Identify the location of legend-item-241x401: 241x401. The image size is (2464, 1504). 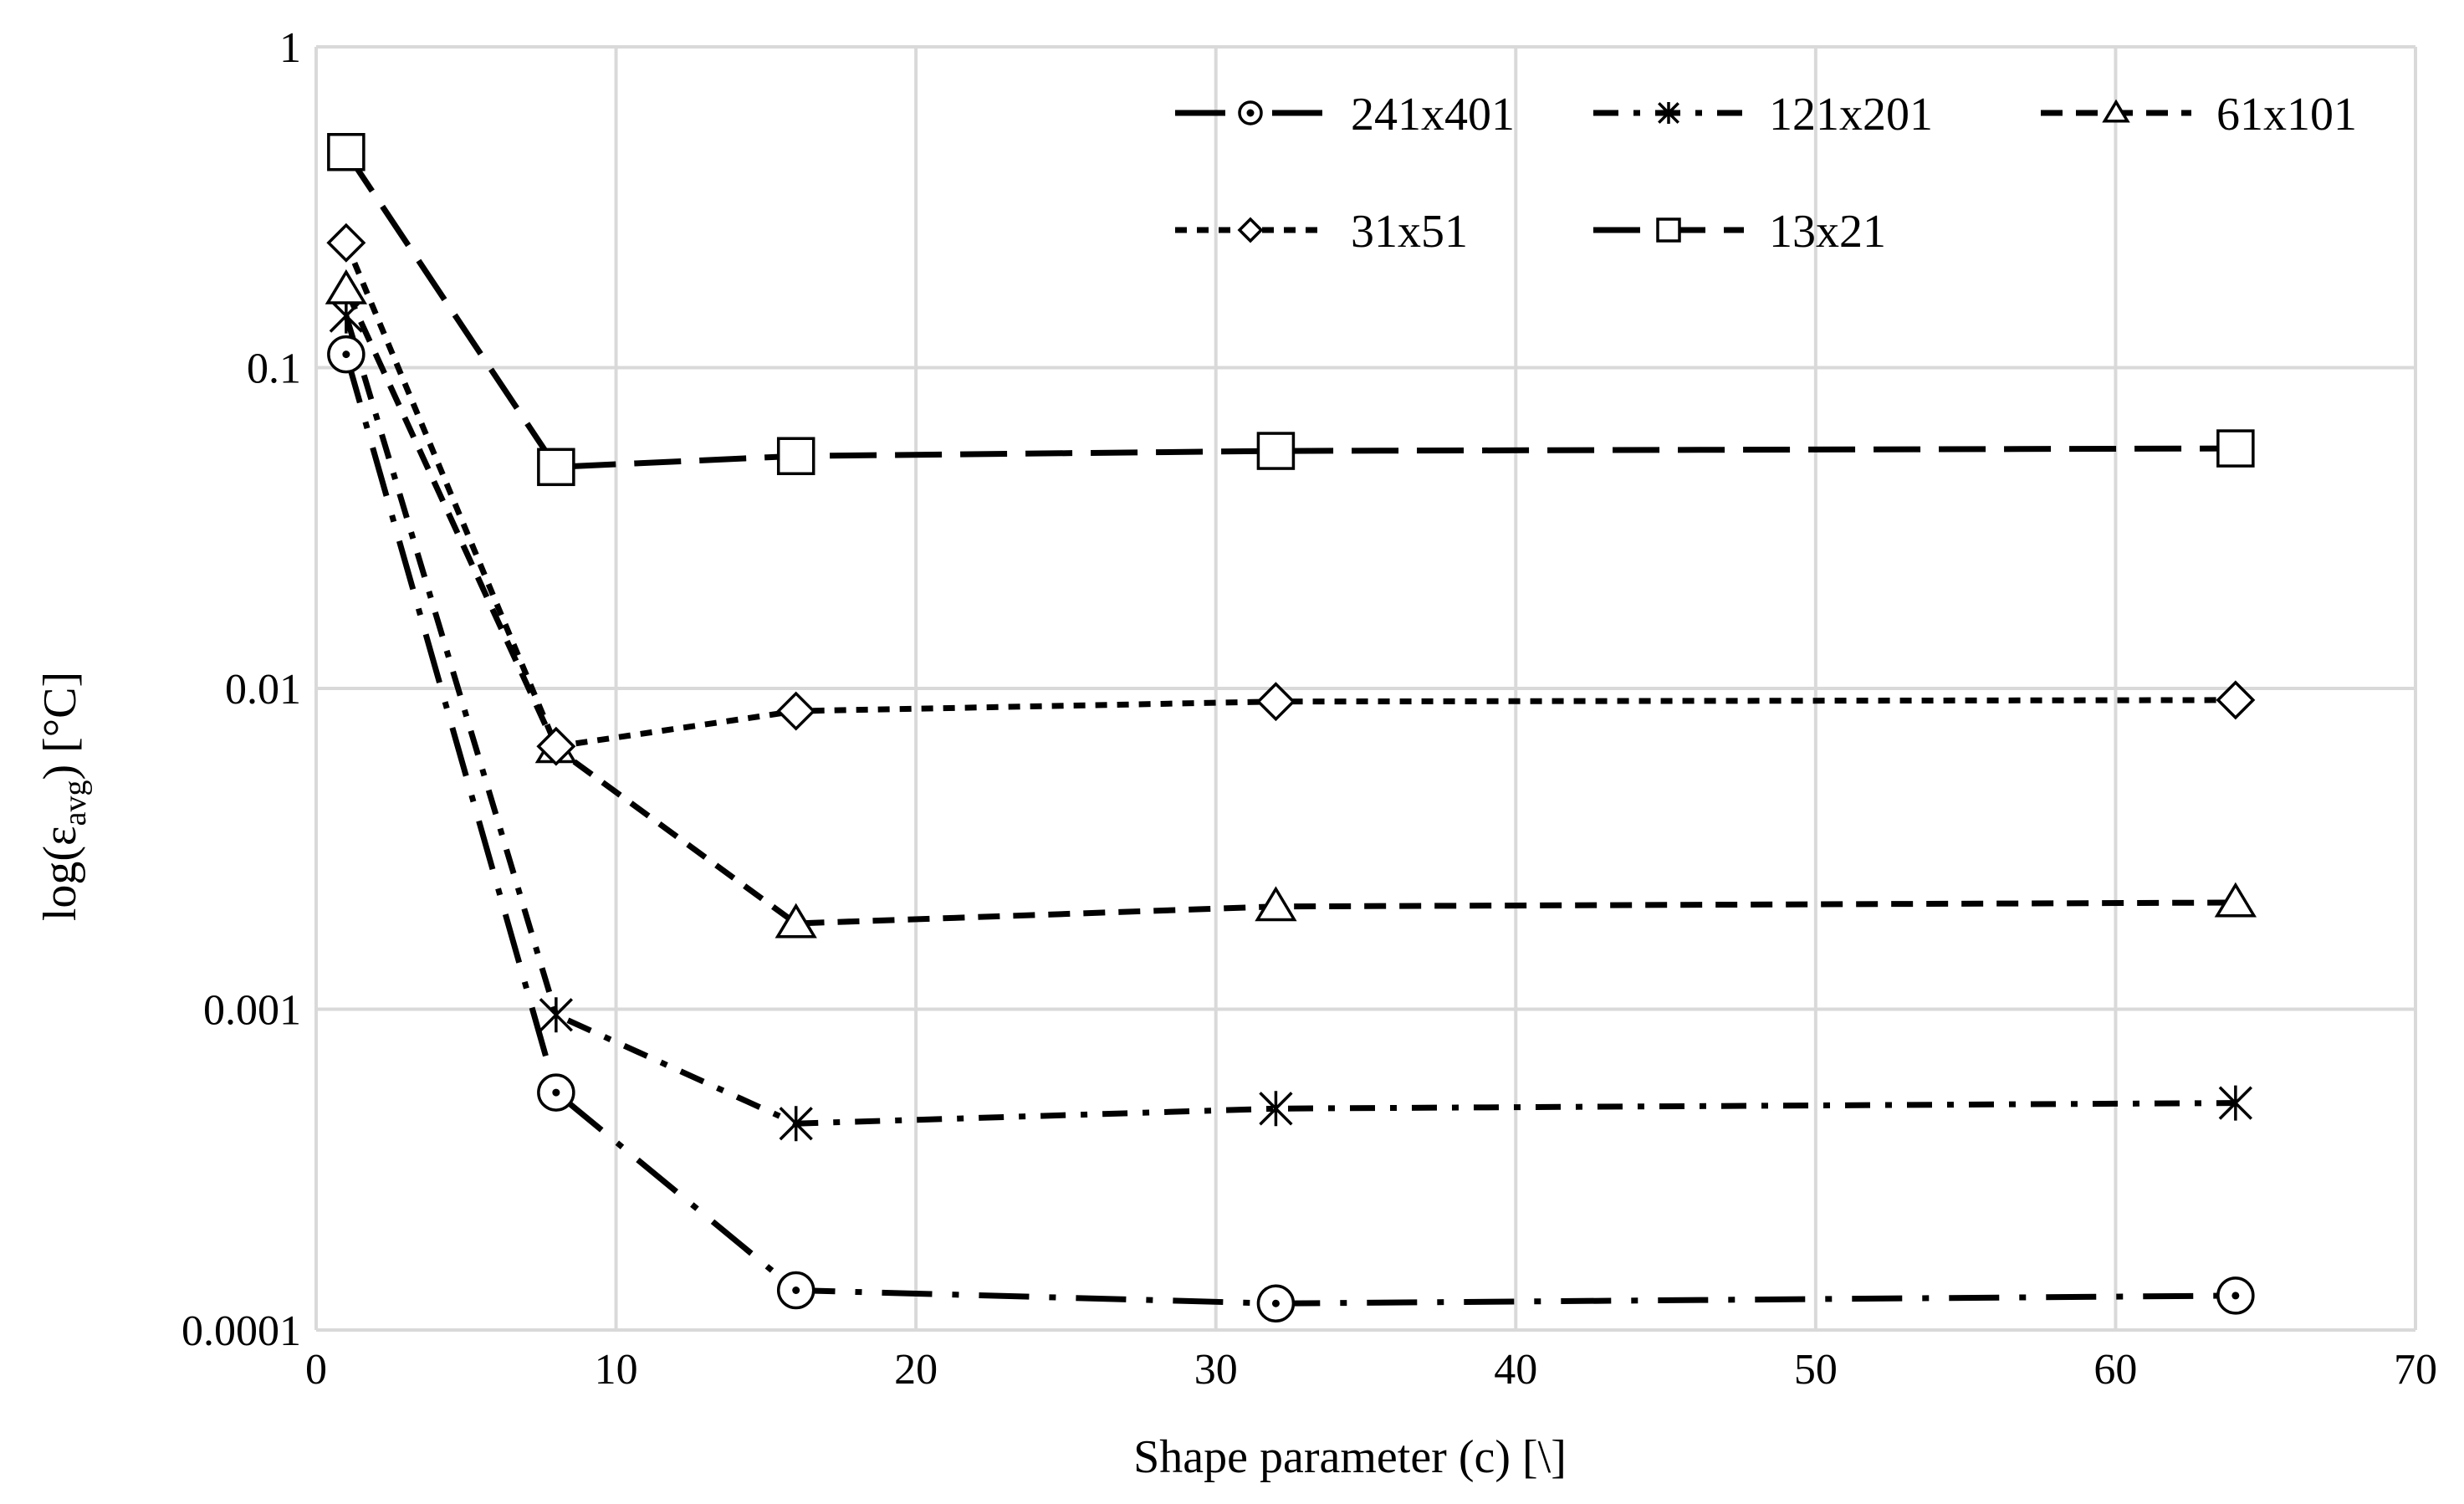
(1345, 115).